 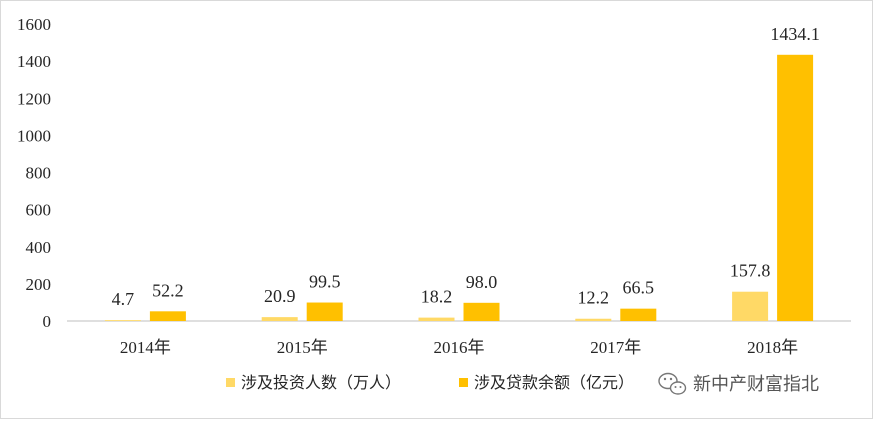 What do you see at coordinates (280, 296) in the screenshot?
I see `data-label-investors: 20.9` at bounding box center [280, 296].